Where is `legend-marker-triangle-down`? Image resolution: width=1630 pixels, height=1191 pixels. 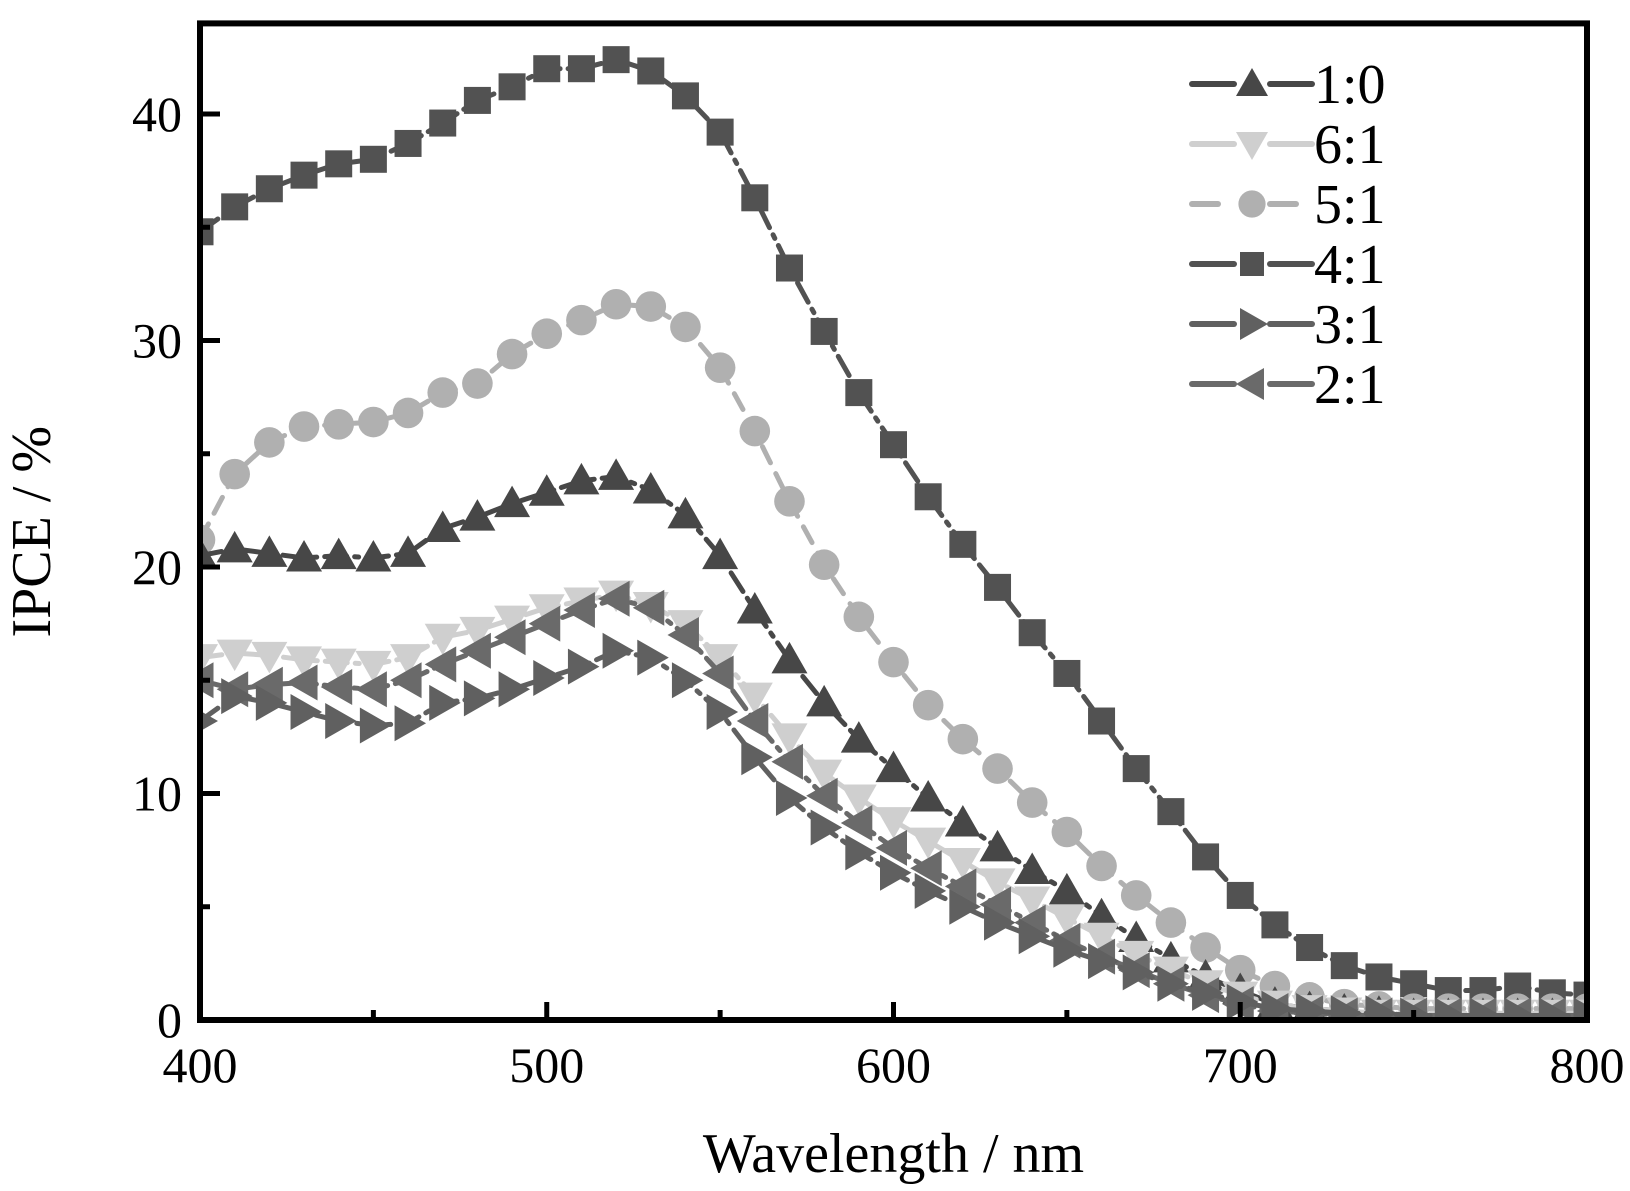 legend-marker-triangle-down is located at coordinates (1252, 146).